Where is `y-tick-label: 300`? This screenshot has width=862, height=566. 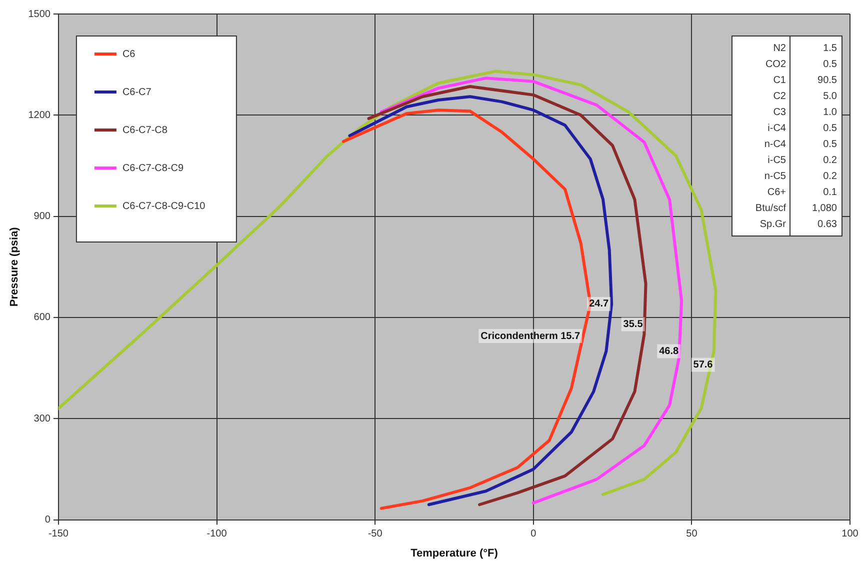
y-tick-label: 300 is located at coordinates (42, 418).